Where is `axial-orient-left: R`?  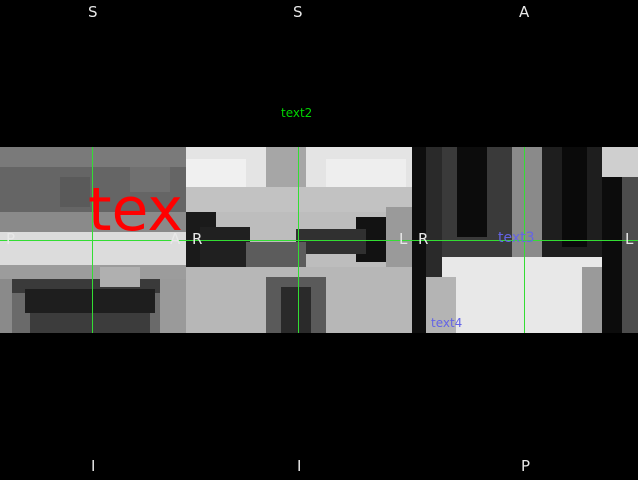 axial-orient-left: R is located at coordinates (423, 239).